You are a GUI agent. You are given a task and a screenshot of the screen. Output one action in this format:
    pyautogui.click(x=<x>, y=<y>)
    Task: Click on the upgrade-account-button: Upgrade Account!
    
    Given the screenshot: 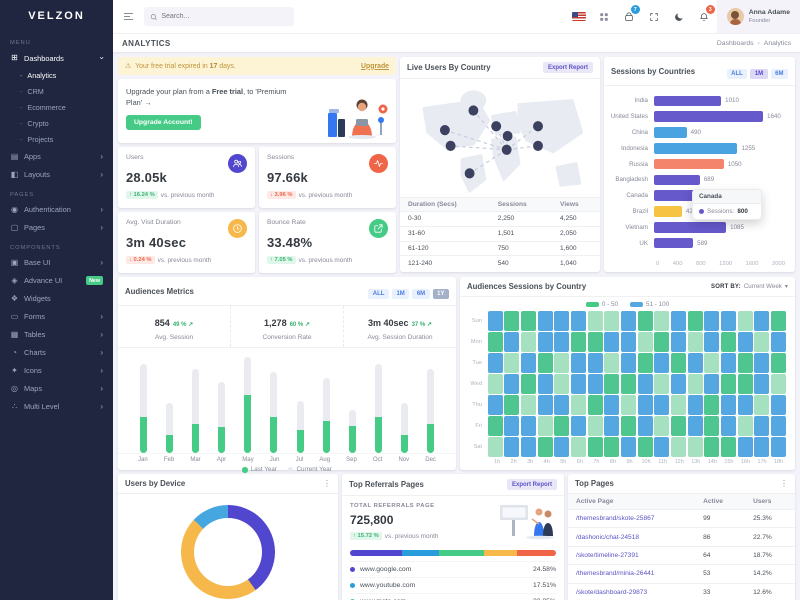 What is the action you would take?
    pyautogui.click(x=163, y=123)
    